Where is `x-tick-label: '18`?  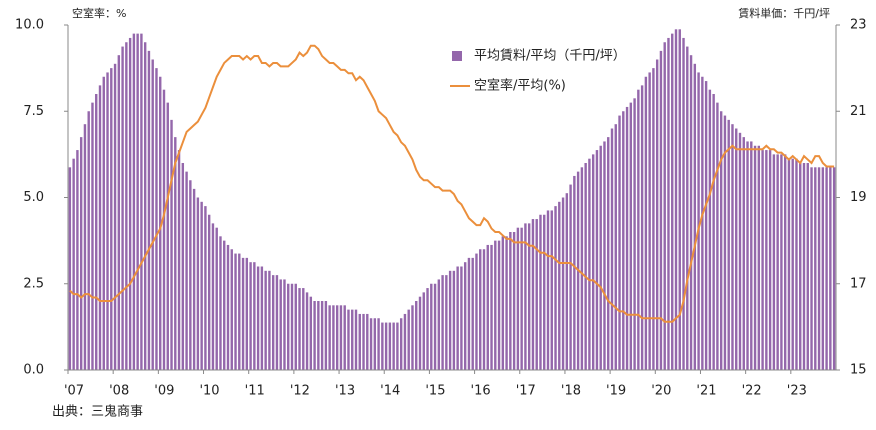 x-tick-label: '18 is located at coordinates (571, 391).